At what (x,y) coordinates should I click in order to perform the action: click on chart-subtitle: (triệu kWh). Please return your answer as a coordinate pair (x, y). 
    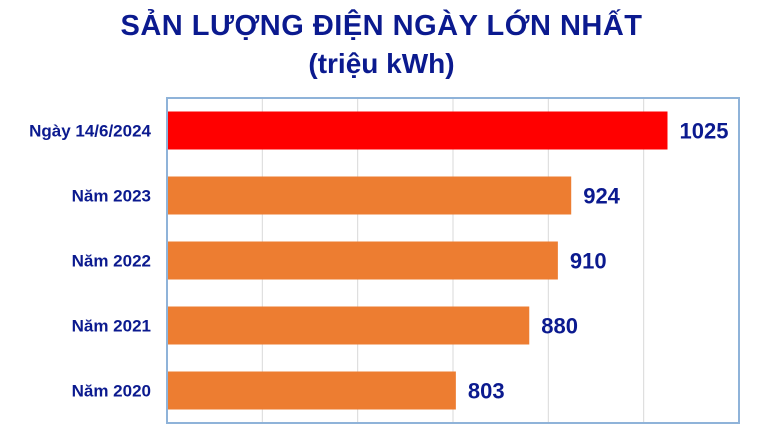
    Looking at the image, I should click on (381, 63).